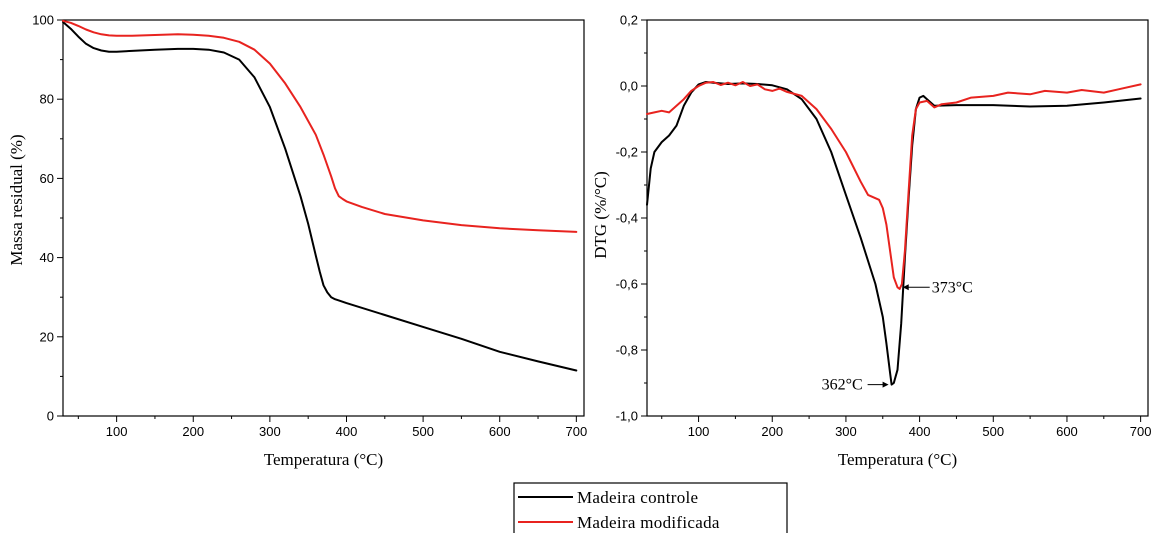 The height and width of the screenshot is (533, 1161). Describe the element at coordinates (629, 20) in the screenshot. I see `y-tick-label: 0,2` at that location.